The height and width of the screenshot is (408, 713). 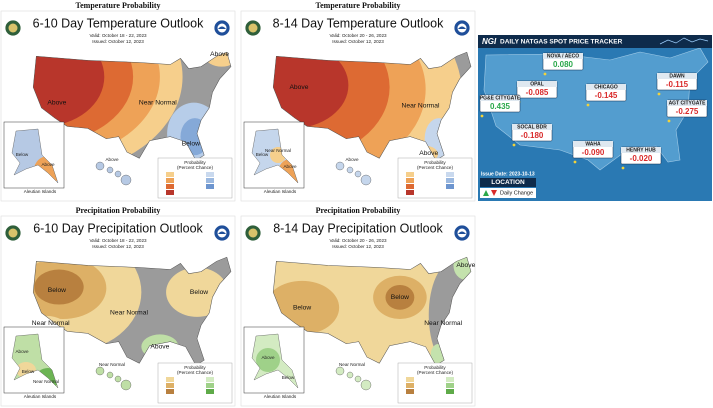 I want to click on hub-name: WAHA, so click(x=593, y=144).